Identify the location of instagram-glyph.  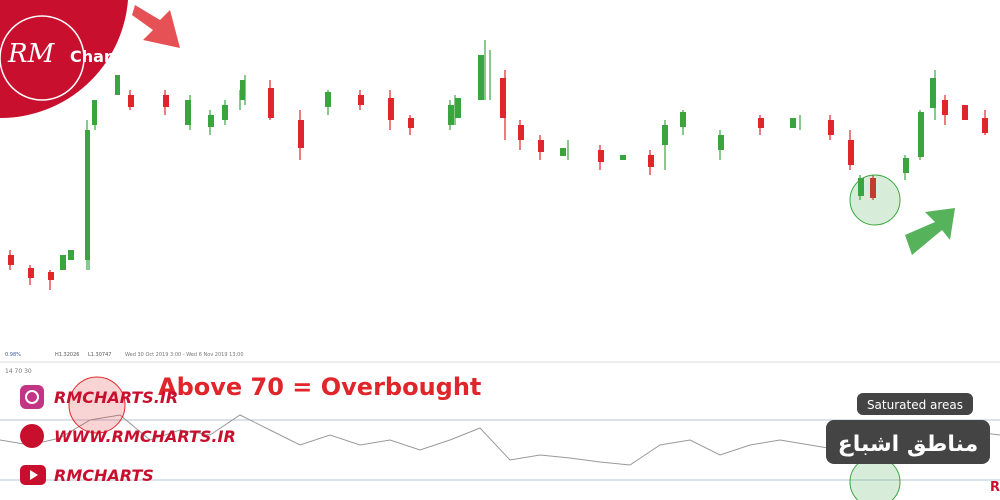
(32, 397).